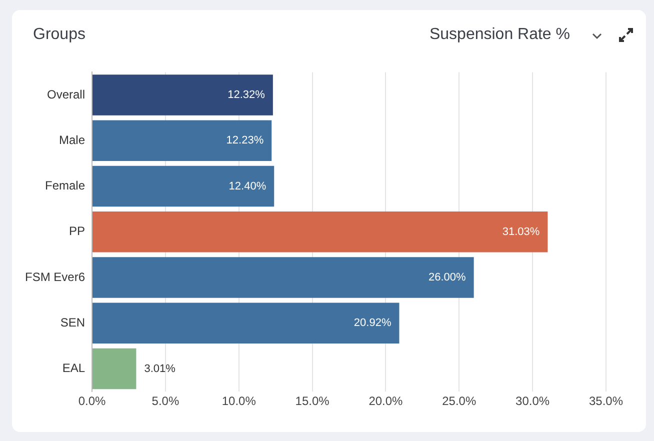 Image resolution: width=654 pixels, height=441 pixels. Describe the element at coordinates (55, 277) in the screenshot. I see `y-tick-label: FSM Ever6` at that location.